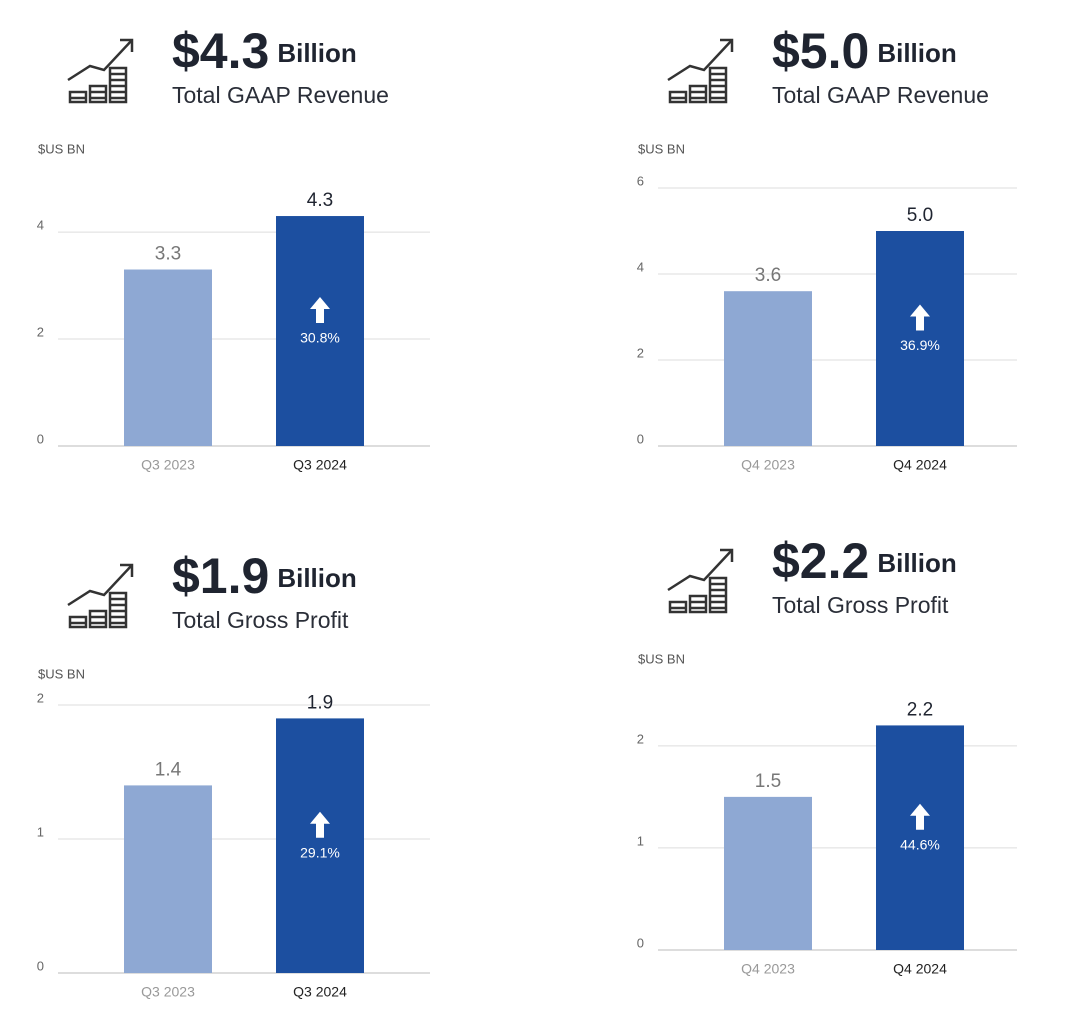 The height and width of the screenshot is (1036, 1080). I want to click on headline-value: $4.3, so click(220, 51).